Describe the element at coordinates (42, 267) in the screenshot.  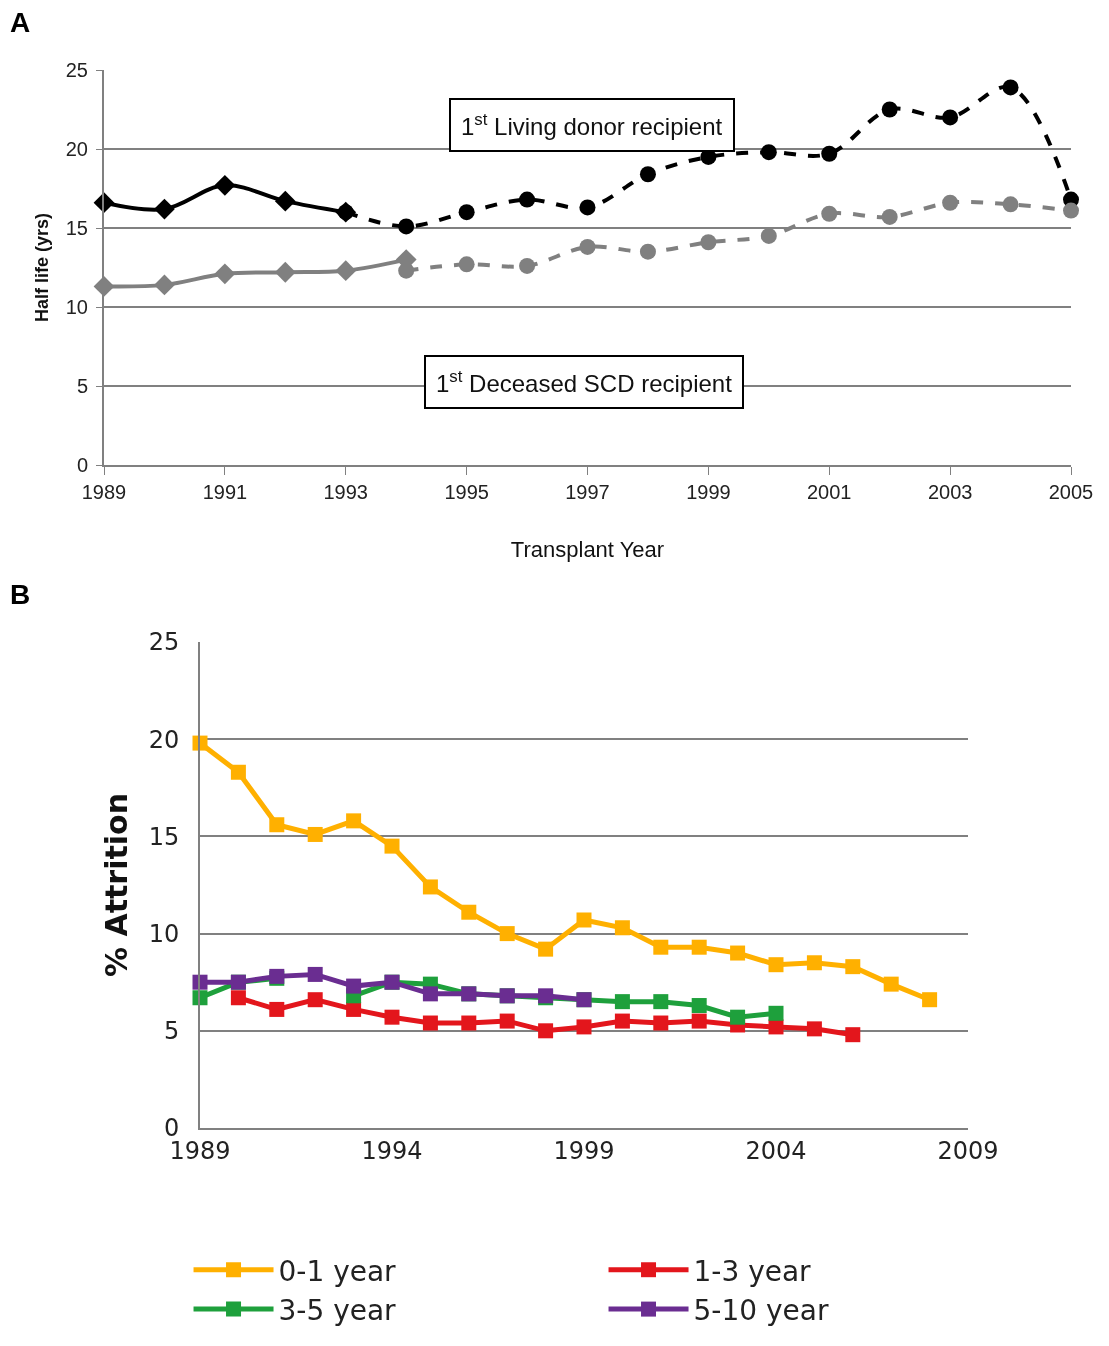
I see `y-axis-title: Half life (yrs)` at that location.